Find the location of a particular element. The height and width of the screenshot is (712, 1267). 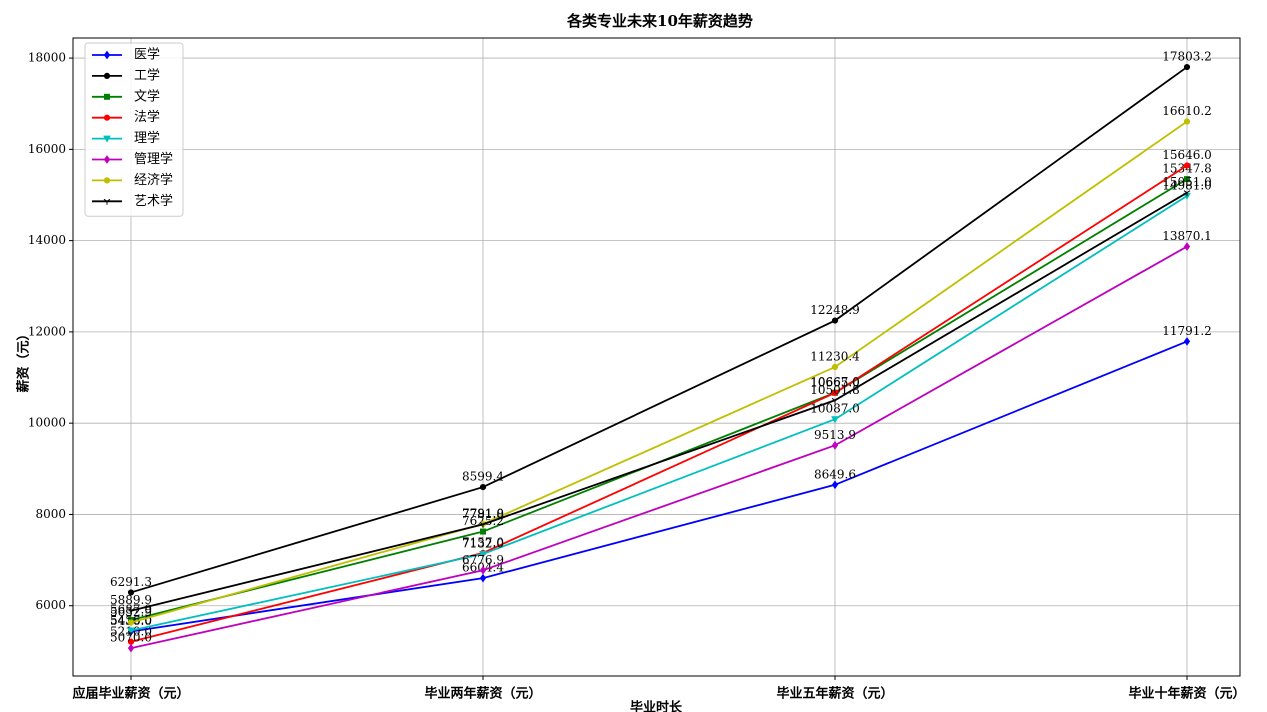

data-label: 5889.9 is located at coordinates (131, 600).